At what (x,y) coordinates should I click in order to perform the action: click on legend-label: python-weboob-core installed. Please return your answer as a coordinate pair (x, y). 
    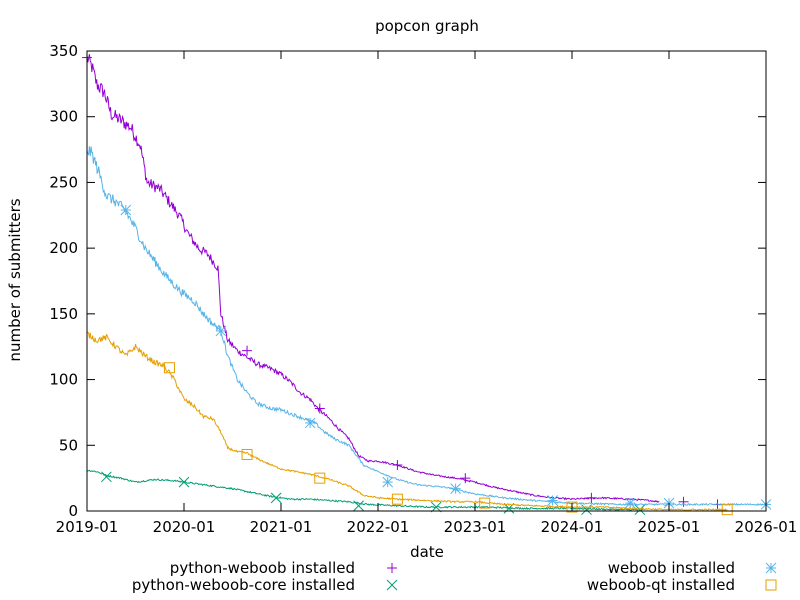
    Looking at the image, I should click on (243, 585).